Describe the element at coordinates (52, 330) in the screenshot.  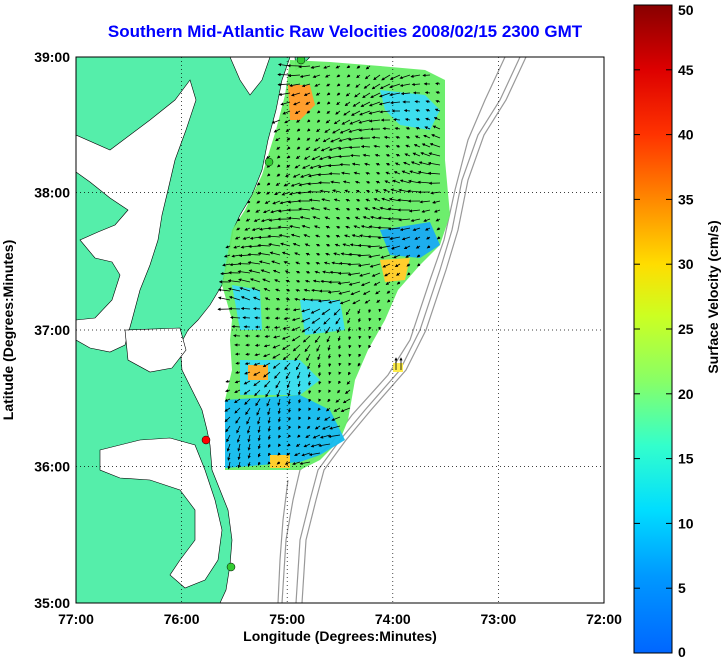
I see `y-tick-label: 37:00` at that location.